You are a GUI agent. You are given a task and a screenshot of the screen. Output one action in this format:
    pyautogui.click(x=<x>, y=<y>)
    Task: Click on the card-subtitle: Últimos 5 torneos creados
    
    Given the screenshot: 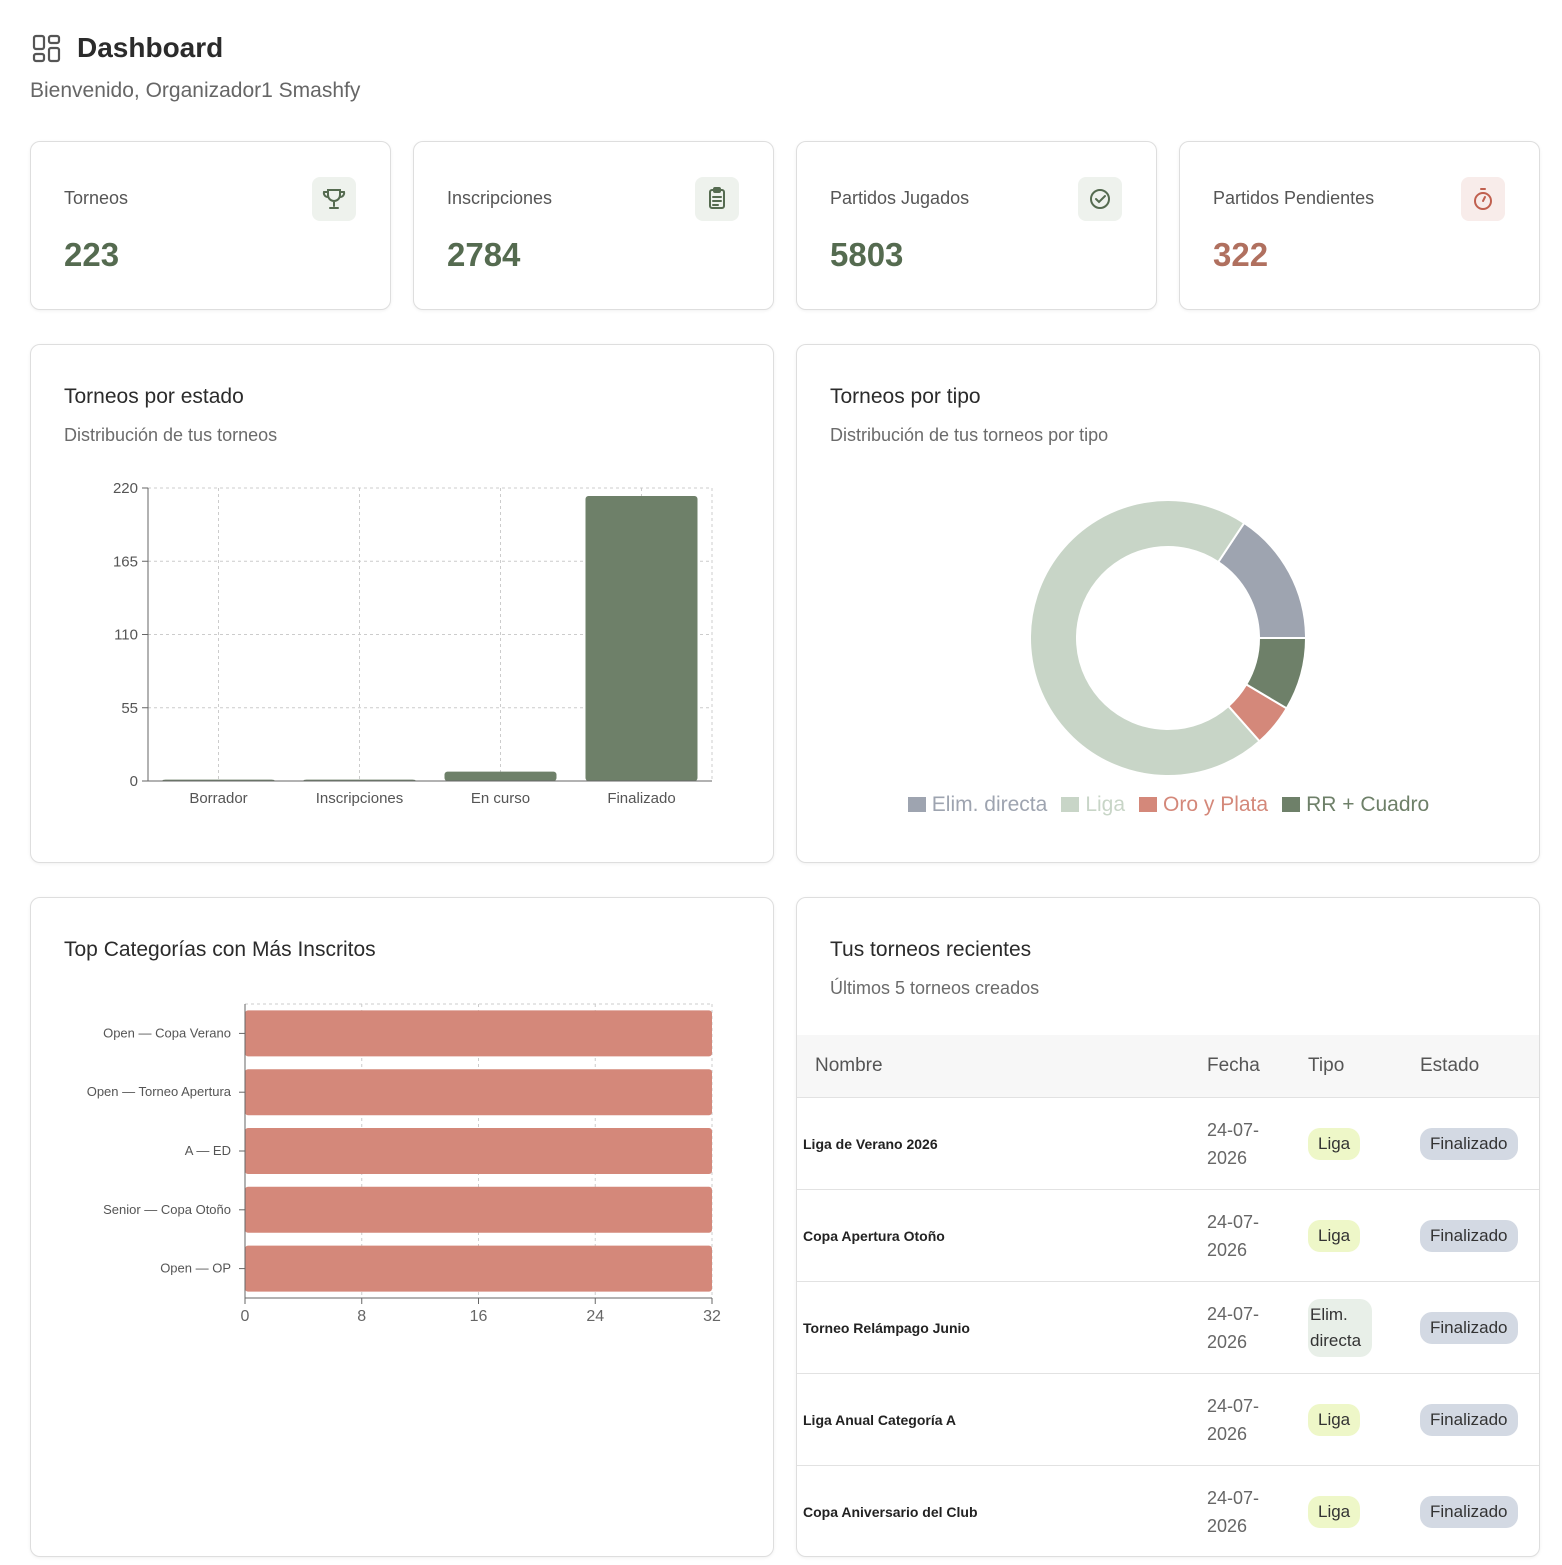 What is the action you would take?
    pyautogui.click(x=935, y=988)
    